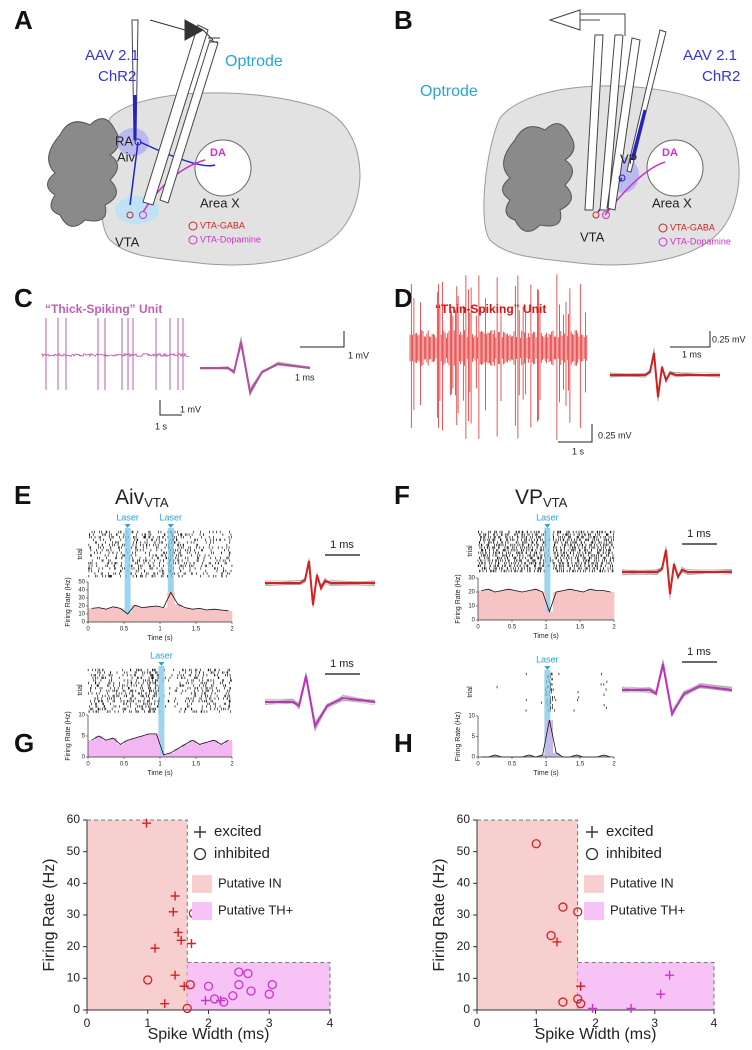  What do you see at coordinates (654, 1023) in the screenshot?
I see `x-tick-label: 3` at bounding box center [654, 1023].